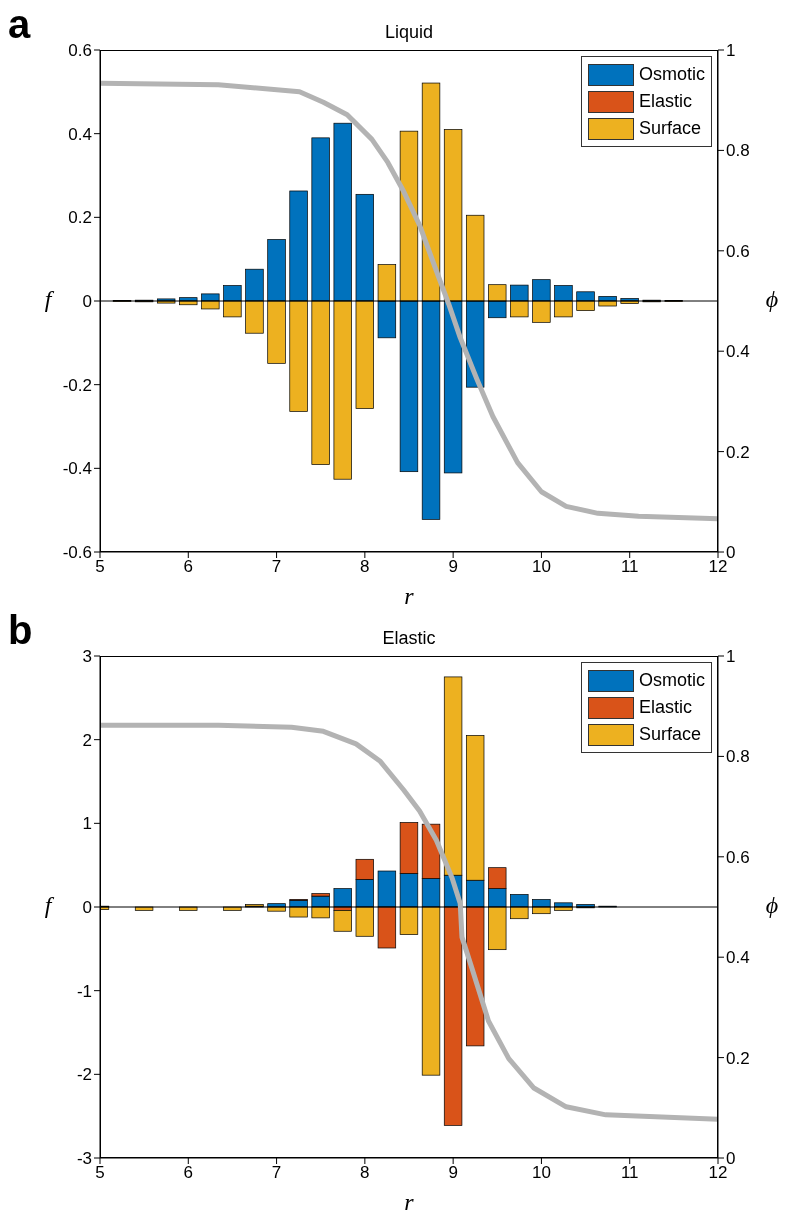 This screenshot has width=796, height=1213. What do you see at coordinates (84, 991) in the screenshot?
I see `y-tick-label: -1` at bounding box center [84, 991].